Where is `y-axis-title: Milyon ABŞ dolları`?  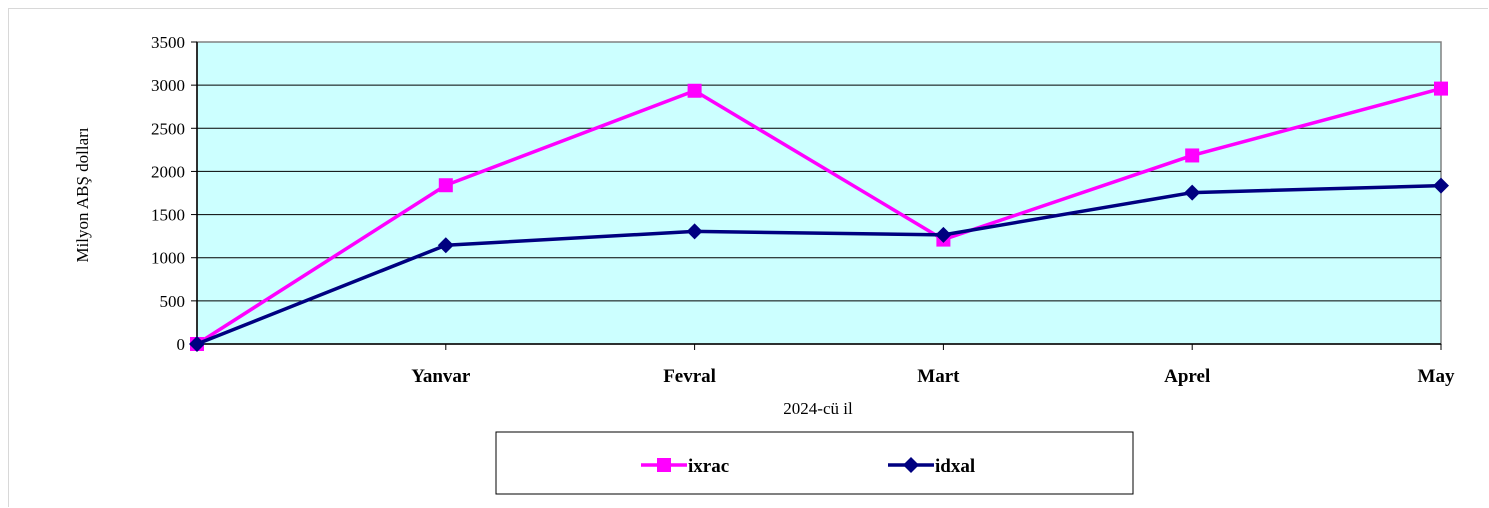 y-axis-title: Milyon ABŞ dolları is located at coordinates (82, 194).